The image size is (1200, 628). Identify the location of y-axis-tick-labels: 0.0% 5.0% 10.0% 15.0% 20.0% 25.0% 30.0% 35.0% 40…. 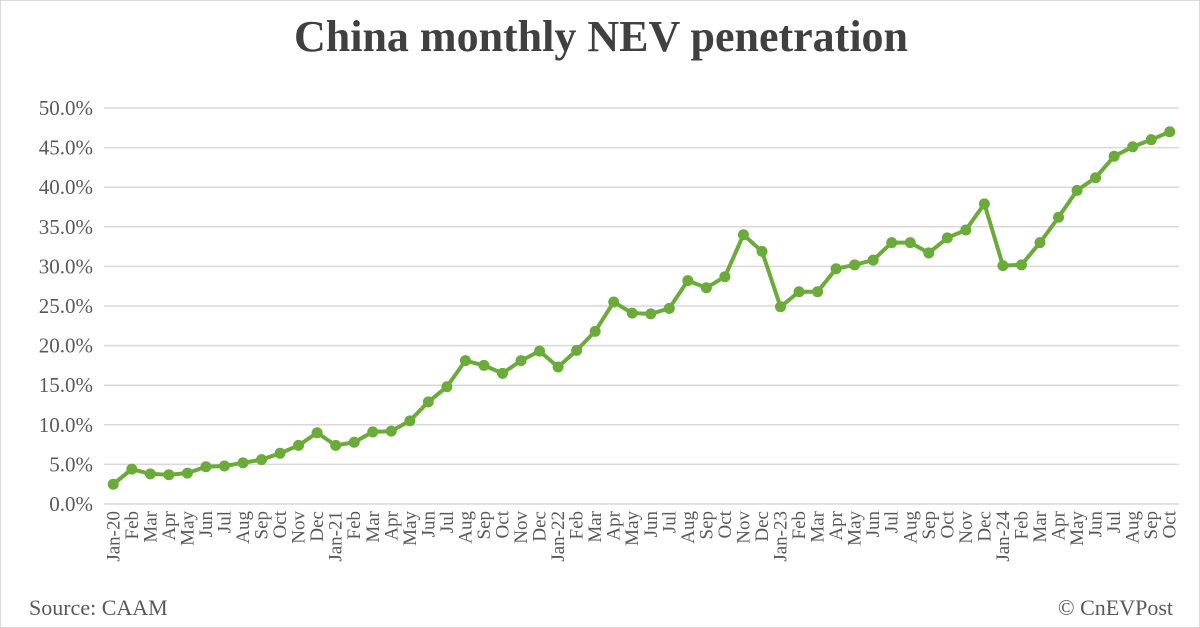
(66, 306).